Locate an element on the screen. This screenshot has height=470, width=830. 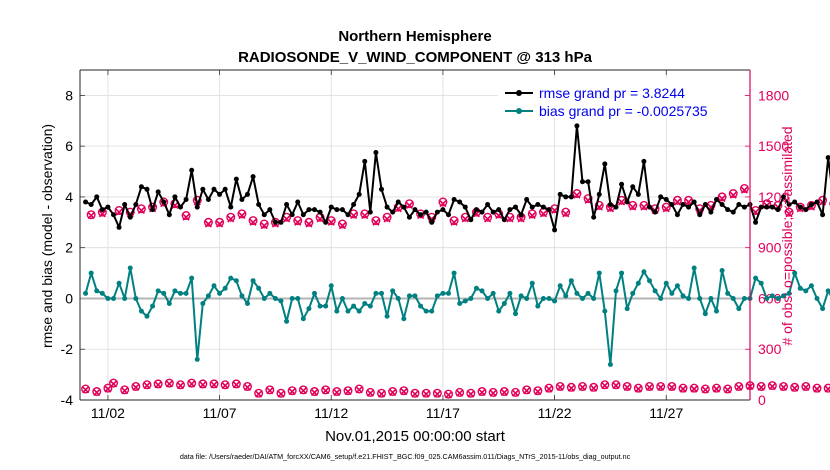
y-axis-label: rmse and bias (model - observation) is located at coordinates (47, 236).